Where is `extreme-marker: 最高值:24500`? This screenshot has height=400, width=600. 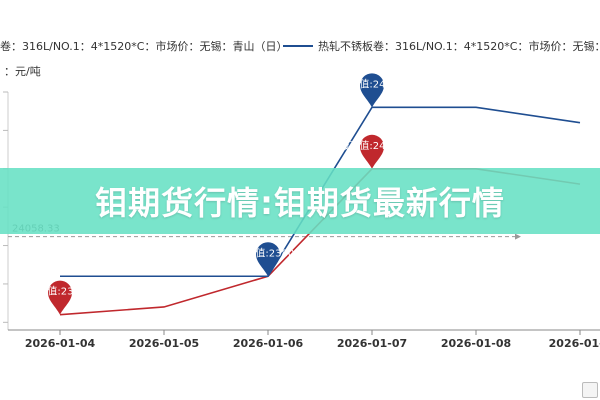 extreme-marker: 最高值:24500 is located at coordinates (372, 151).